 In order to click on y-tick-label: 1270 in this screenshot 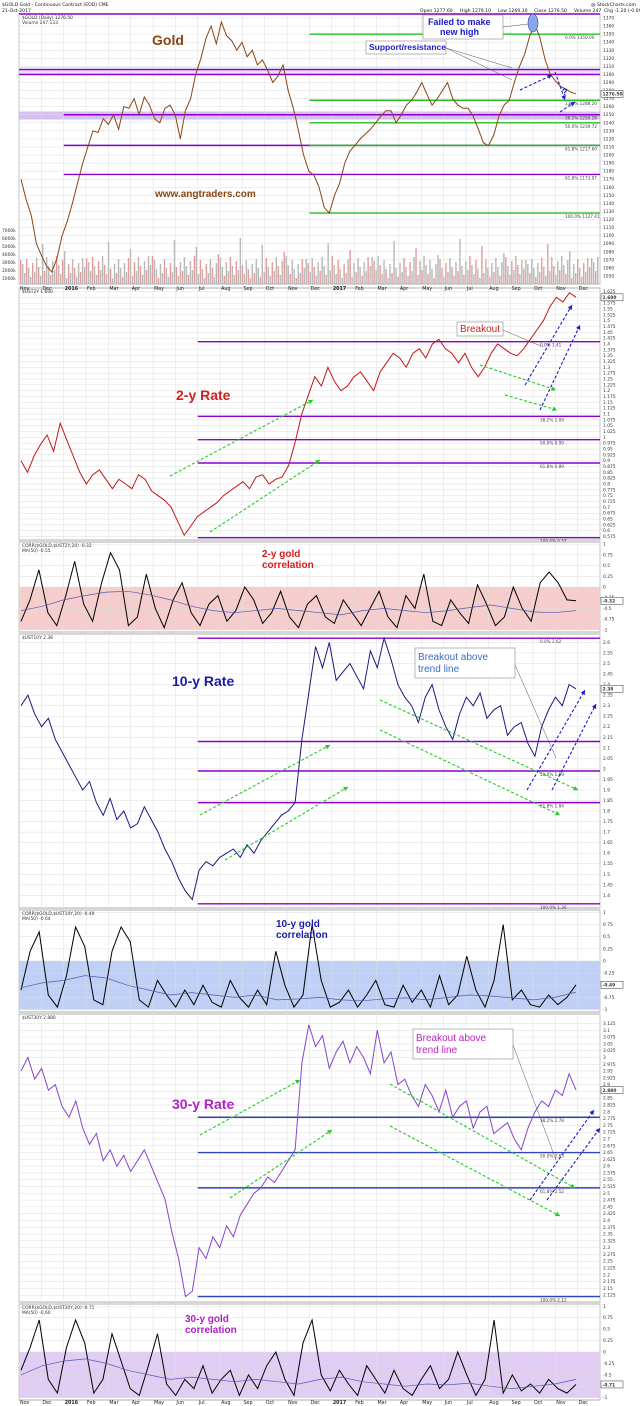, I will do `click(608, 99)`.